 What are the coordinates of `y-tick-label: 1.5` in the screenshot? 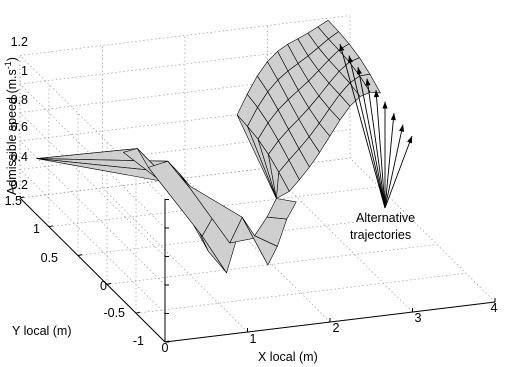 It's located at (13, 201).